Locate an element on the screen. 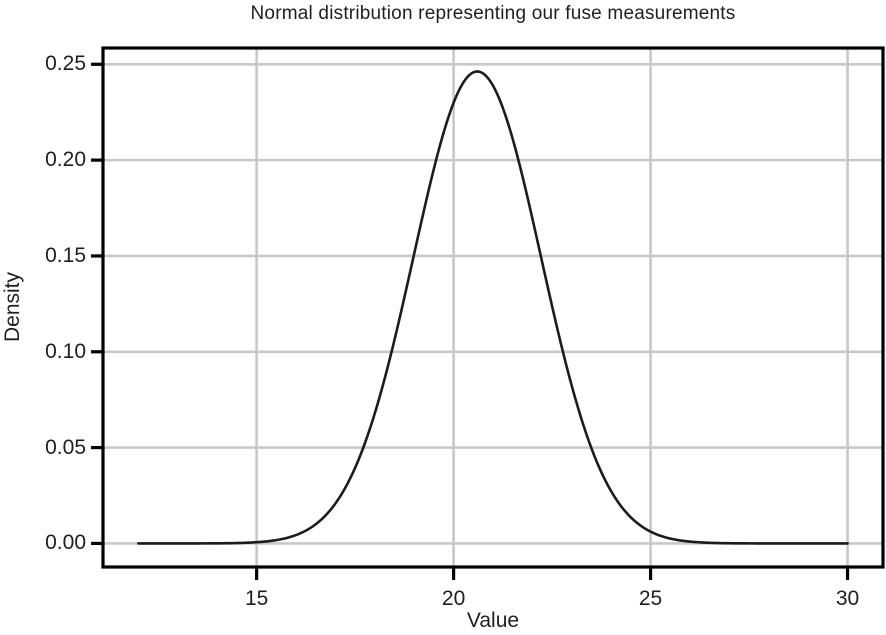 The height and width of the screenshot is (635, 886). y-tick-label: 0.25 is located at coordinates (65, 64).